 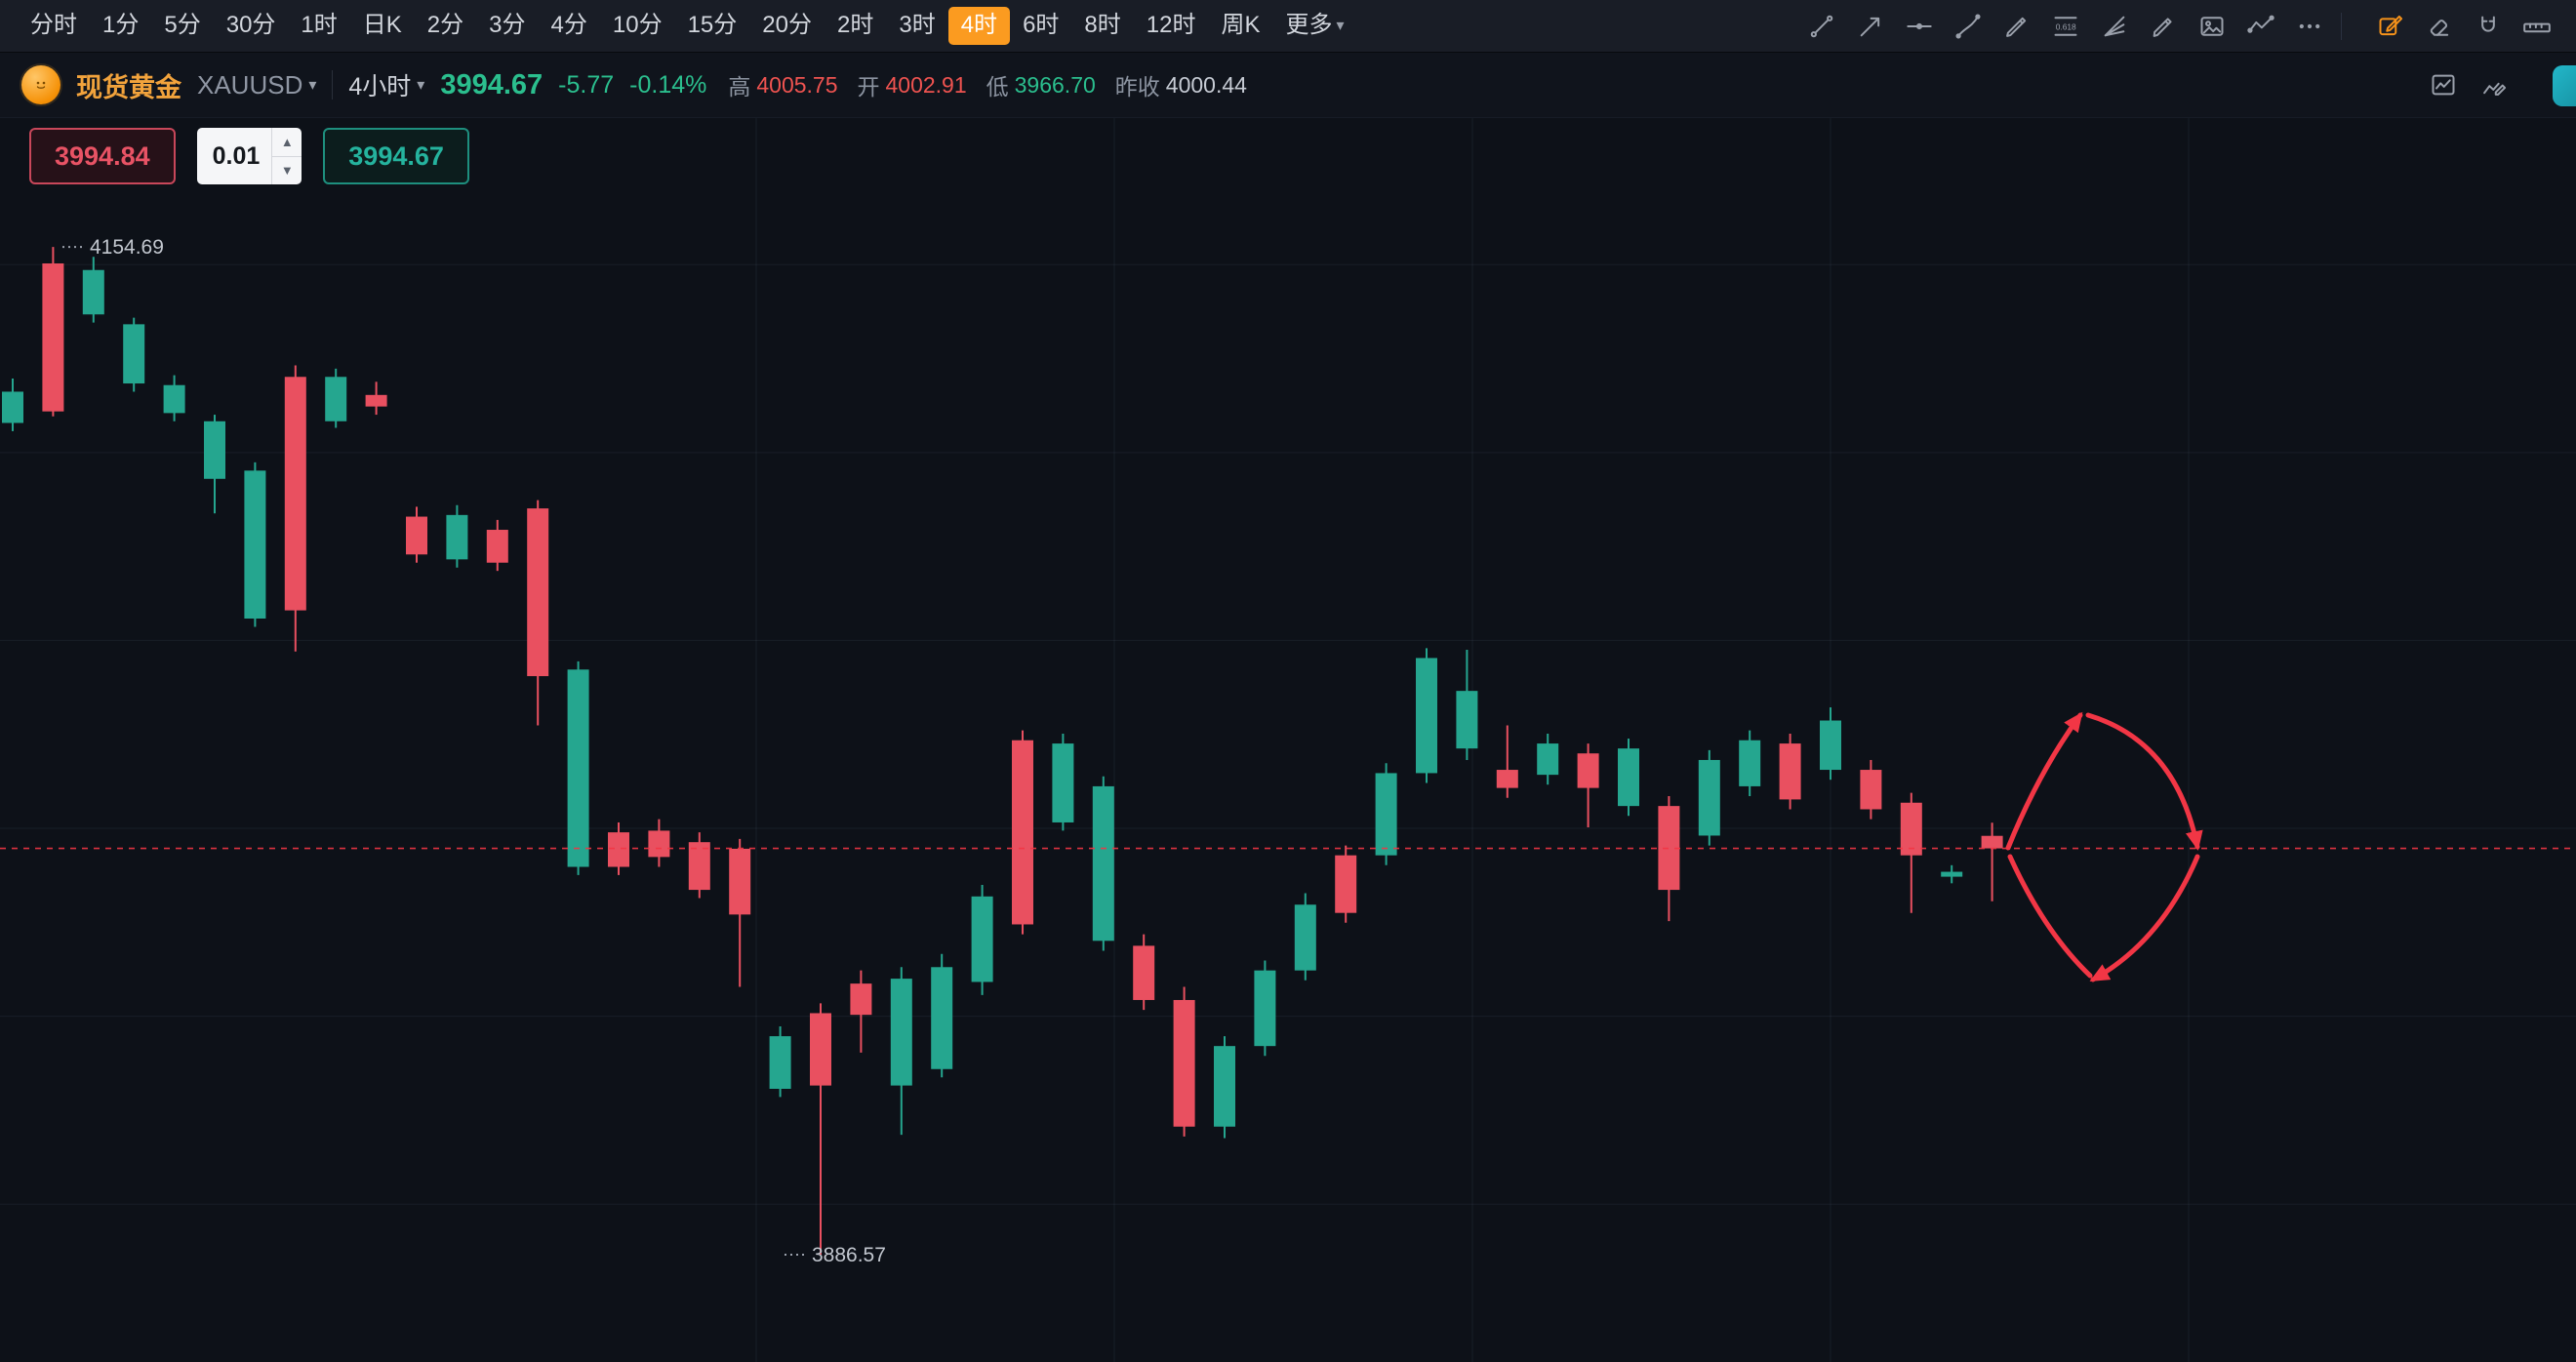 What do you see at coordinates (917, 25) in the screenshot?
I see `timeframe-3时: 3时` at bounding box center [917, 25].